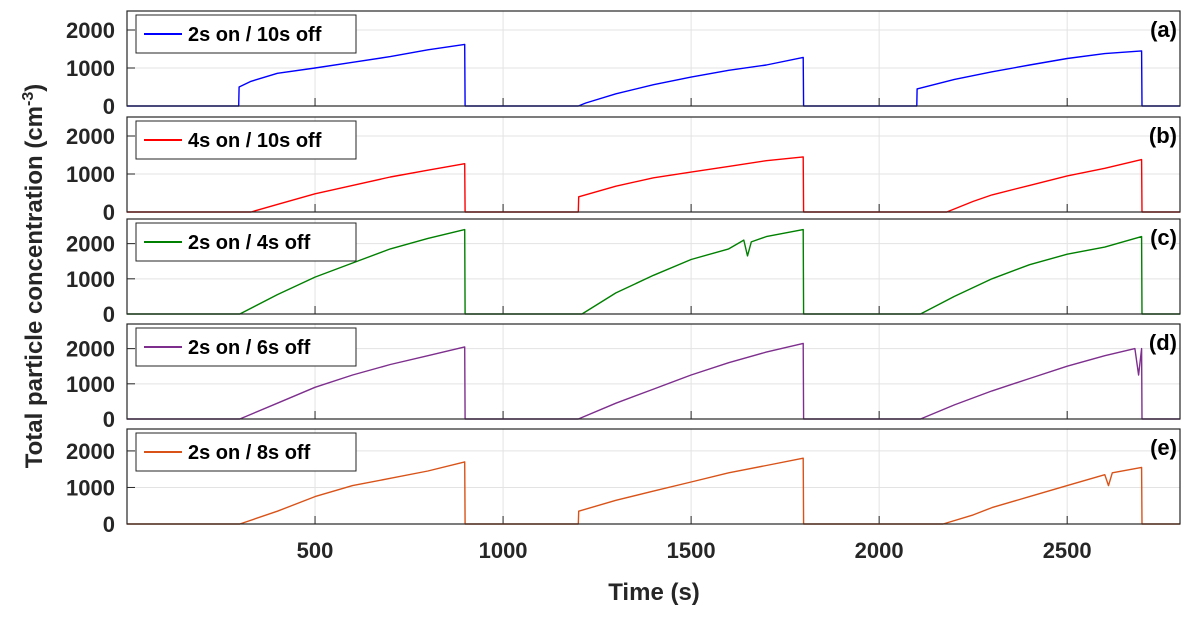  I want to click on panel-tag: (d), so click(1163, 342).